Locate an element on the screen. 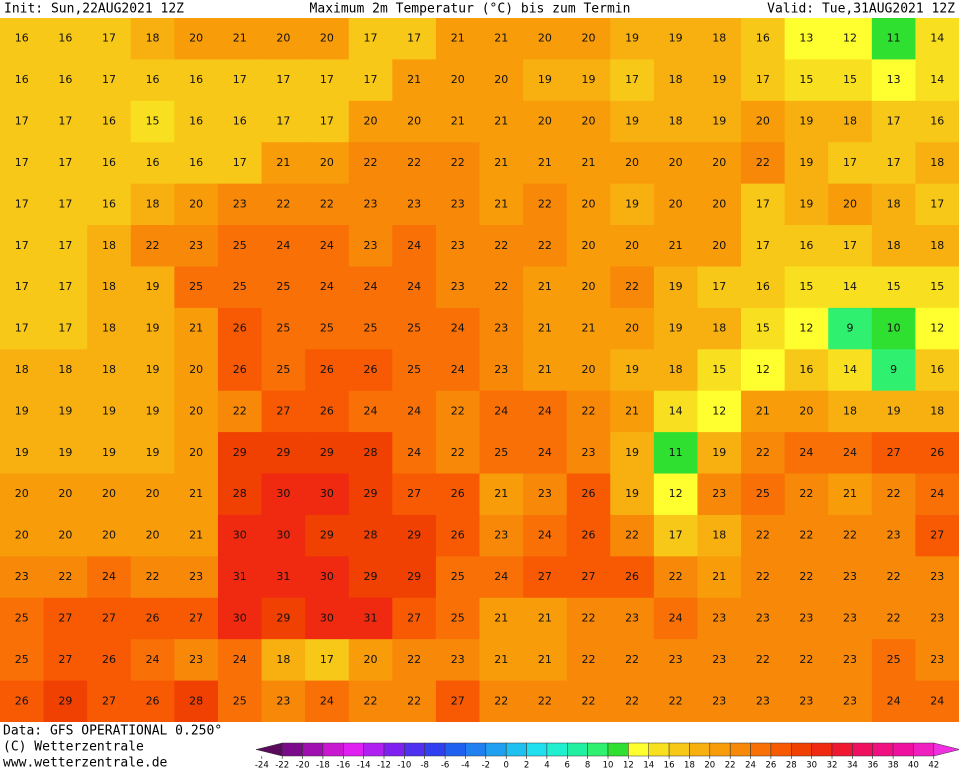 This screenshot has width=959, height=770. colorbar-tick-label: 40 is located at coordinates (913, 765).